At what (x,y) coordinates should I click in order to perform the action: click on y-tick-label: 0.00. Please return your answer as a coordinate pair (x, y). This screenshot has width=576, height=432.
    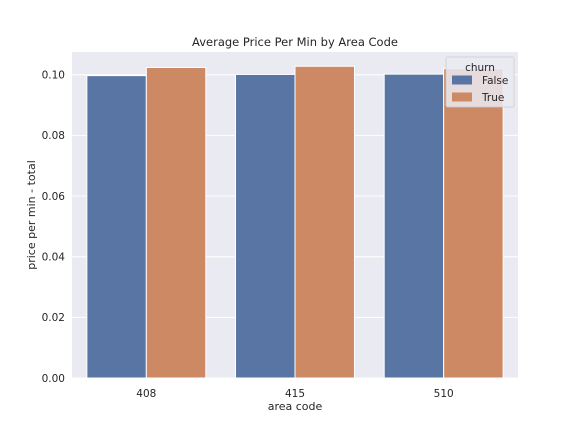
    Looking at the image, I should click on (53, 379).